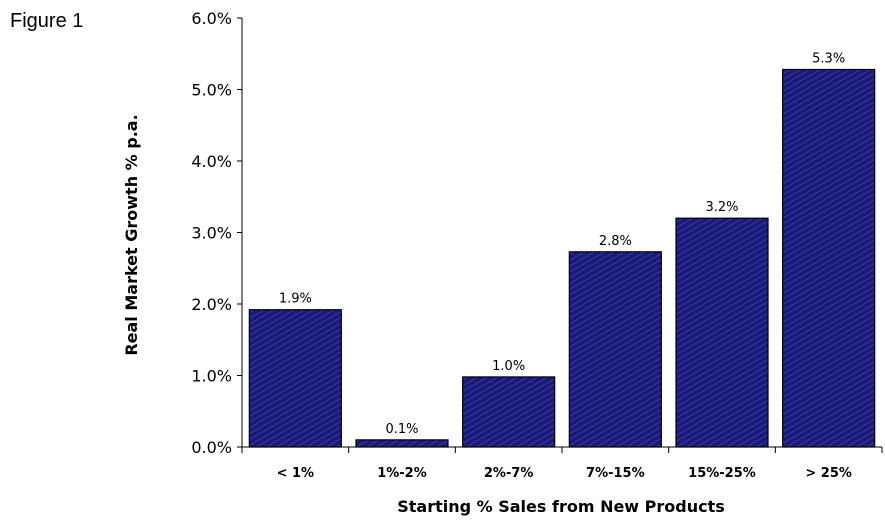  What do you see at coordinates (509, 473) in the screenshot?
I see `x-category-label: 2%-7%` at bounding box center [509, 473].